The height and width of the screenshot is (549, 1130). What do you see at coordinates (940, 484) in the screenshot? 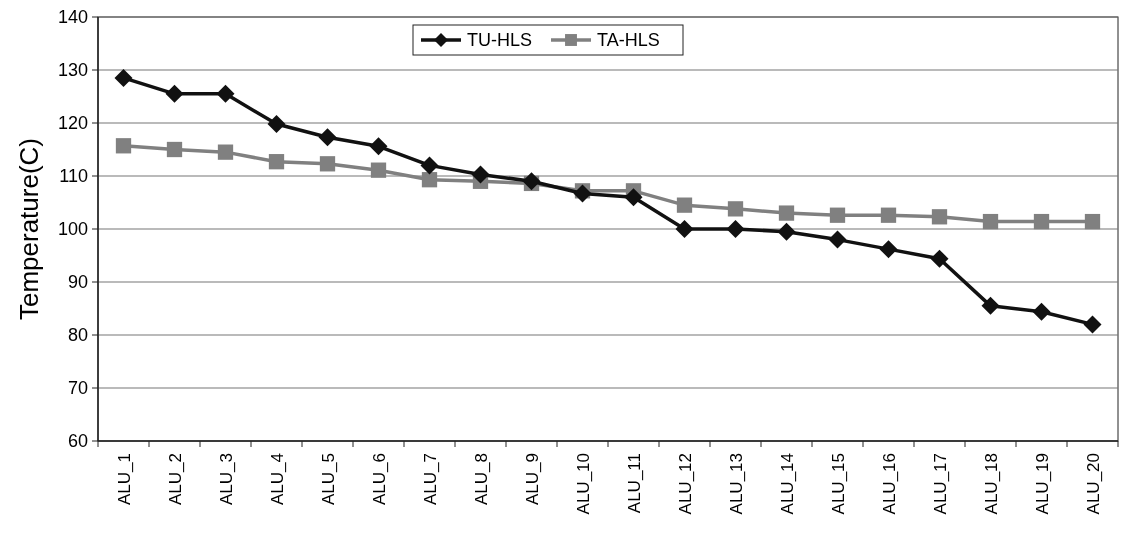
I see `x-tick-label: ALU_17` at bounding box center [940, 484].